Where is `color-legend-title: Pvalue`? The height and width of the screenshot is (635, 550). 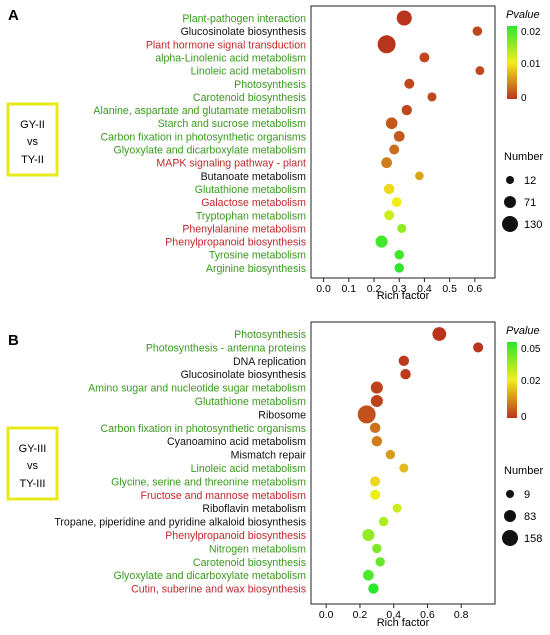
color-legend-title: Pvalue is located at coordinates (523, 15).